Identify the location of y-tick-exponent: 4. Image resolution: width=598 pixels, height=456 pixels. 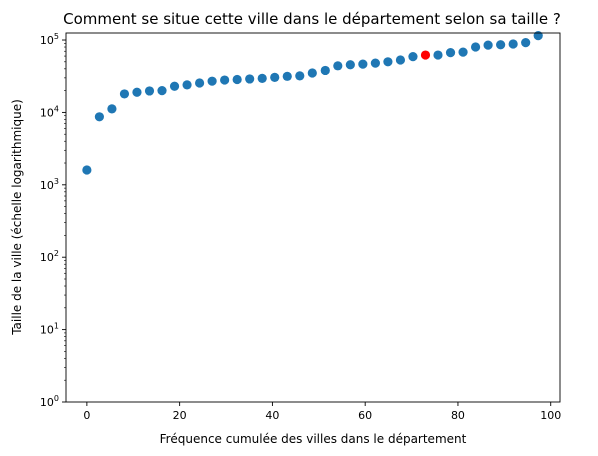
(56, 108).